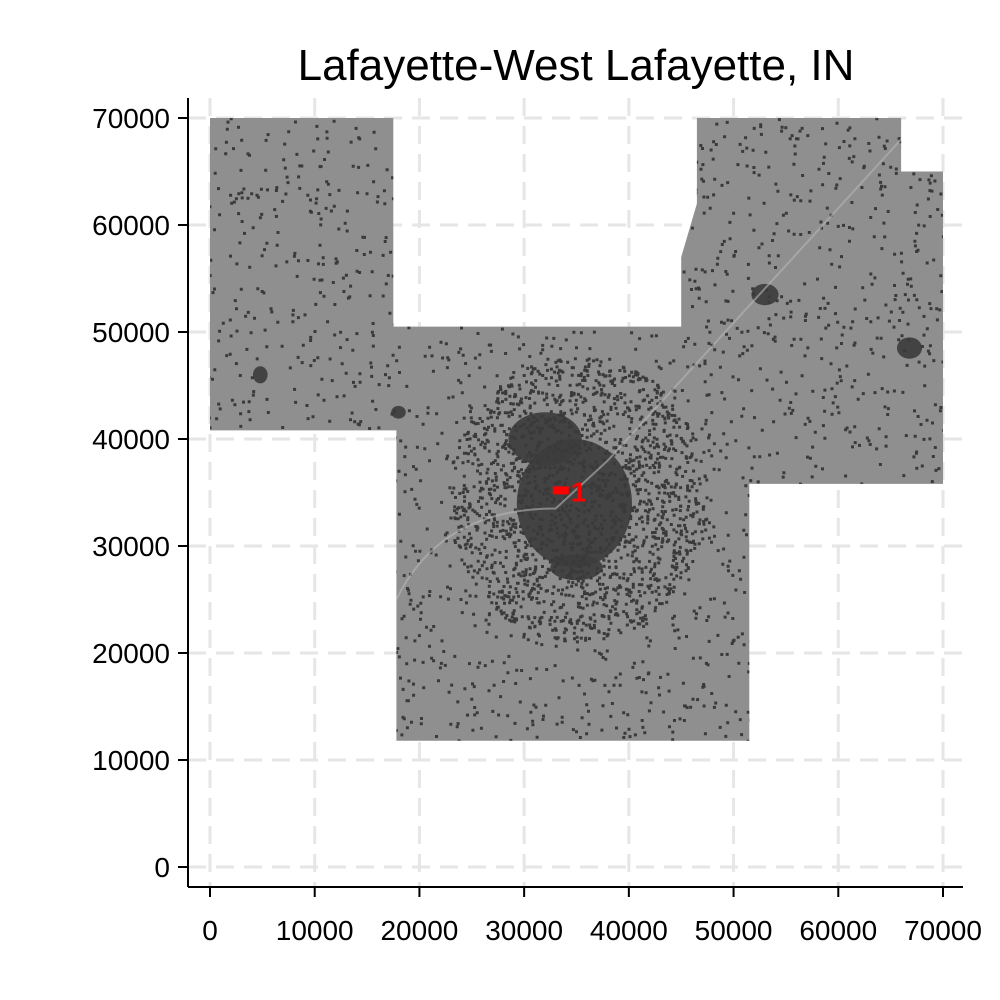  I want to click on x-tick-label-2: 20000, so click(419, 930).